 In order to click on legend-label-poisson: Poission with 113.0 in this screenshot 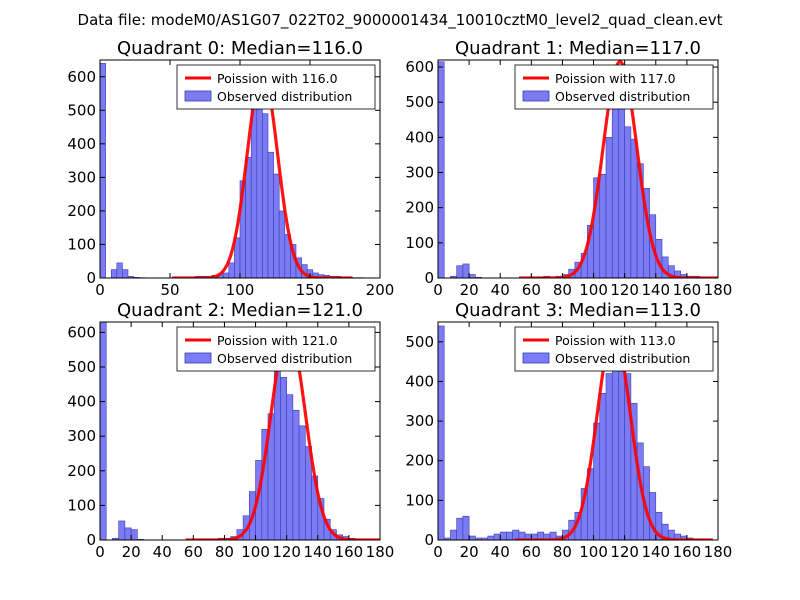, I will do `click(615, 340)`.